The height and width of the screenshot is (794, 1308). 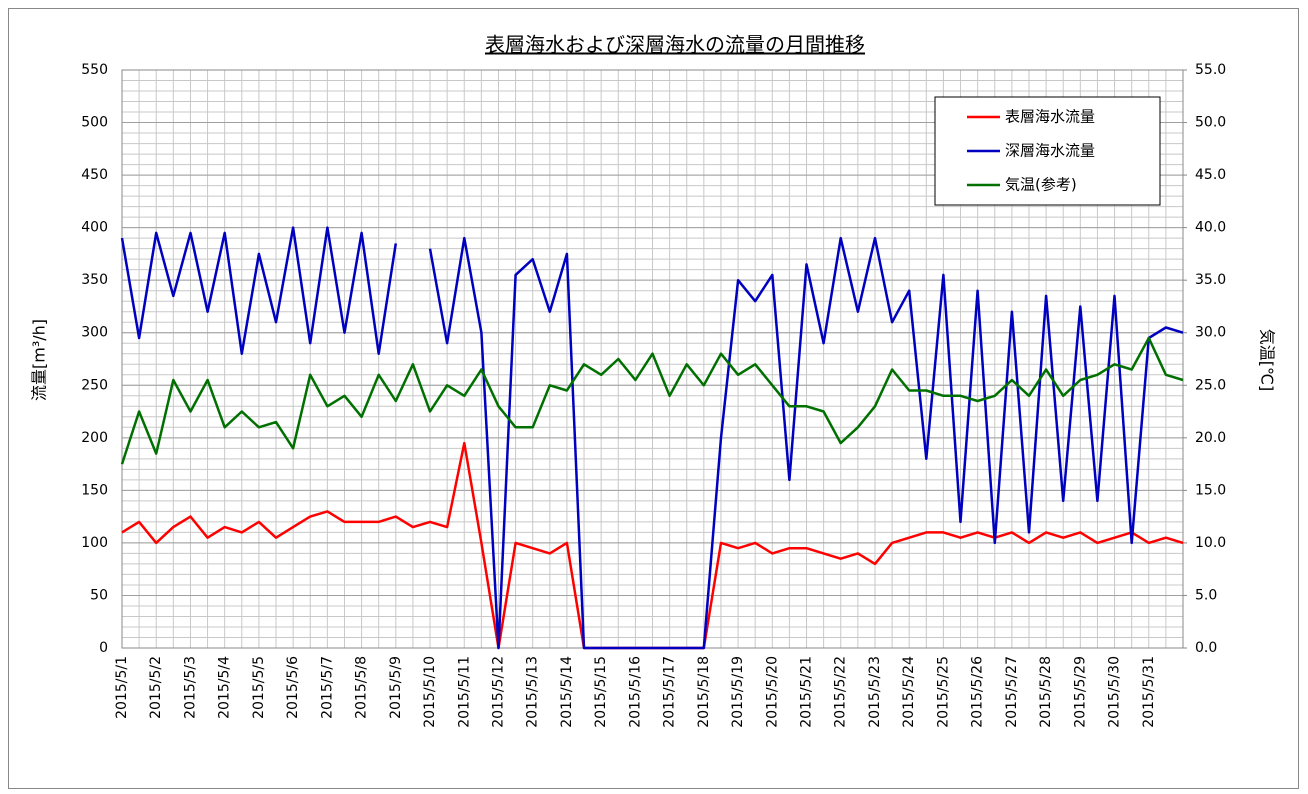 I want to click on y-tick-label: 0, so click(x=103, y=648).